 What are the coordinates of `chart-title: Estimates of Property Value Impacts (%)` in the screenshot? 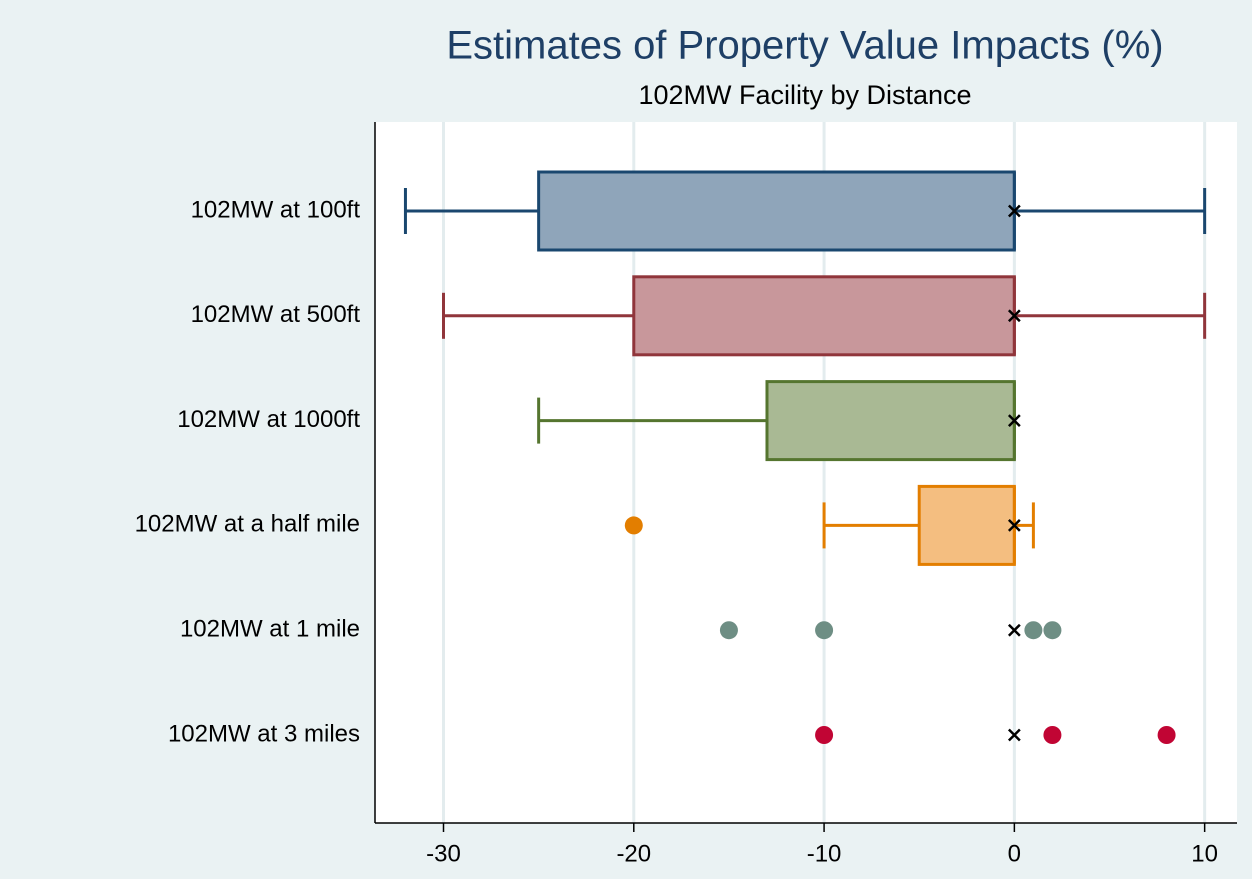 It's located at (804, 46).